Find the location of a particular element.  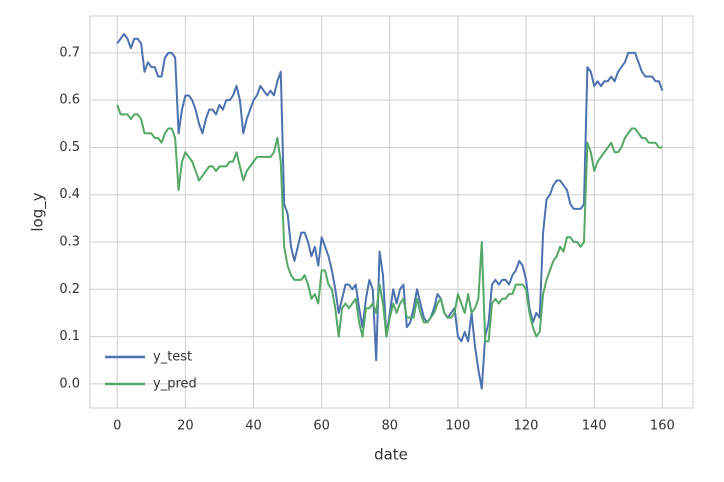

x-tick-label: 60 is located at coordinates (321, 426).